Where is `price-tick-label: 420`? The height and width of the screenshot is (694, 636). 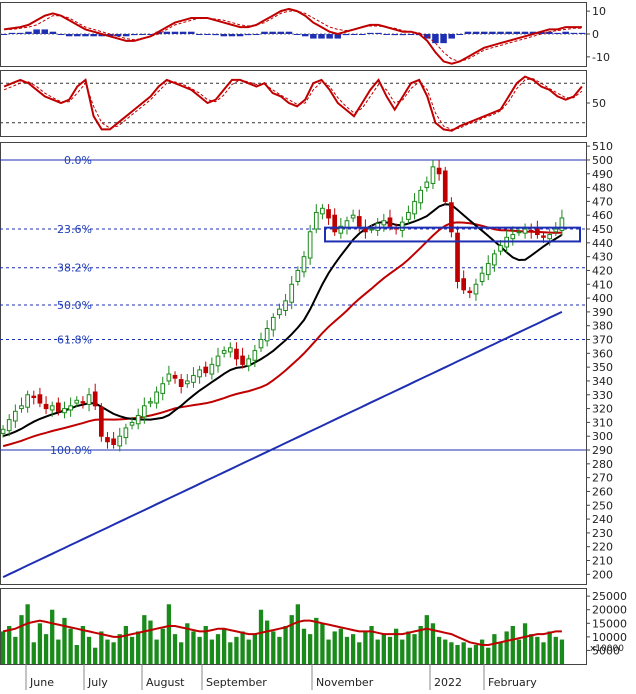
price-tick-label: 420 is located at coordinates (602, 270).